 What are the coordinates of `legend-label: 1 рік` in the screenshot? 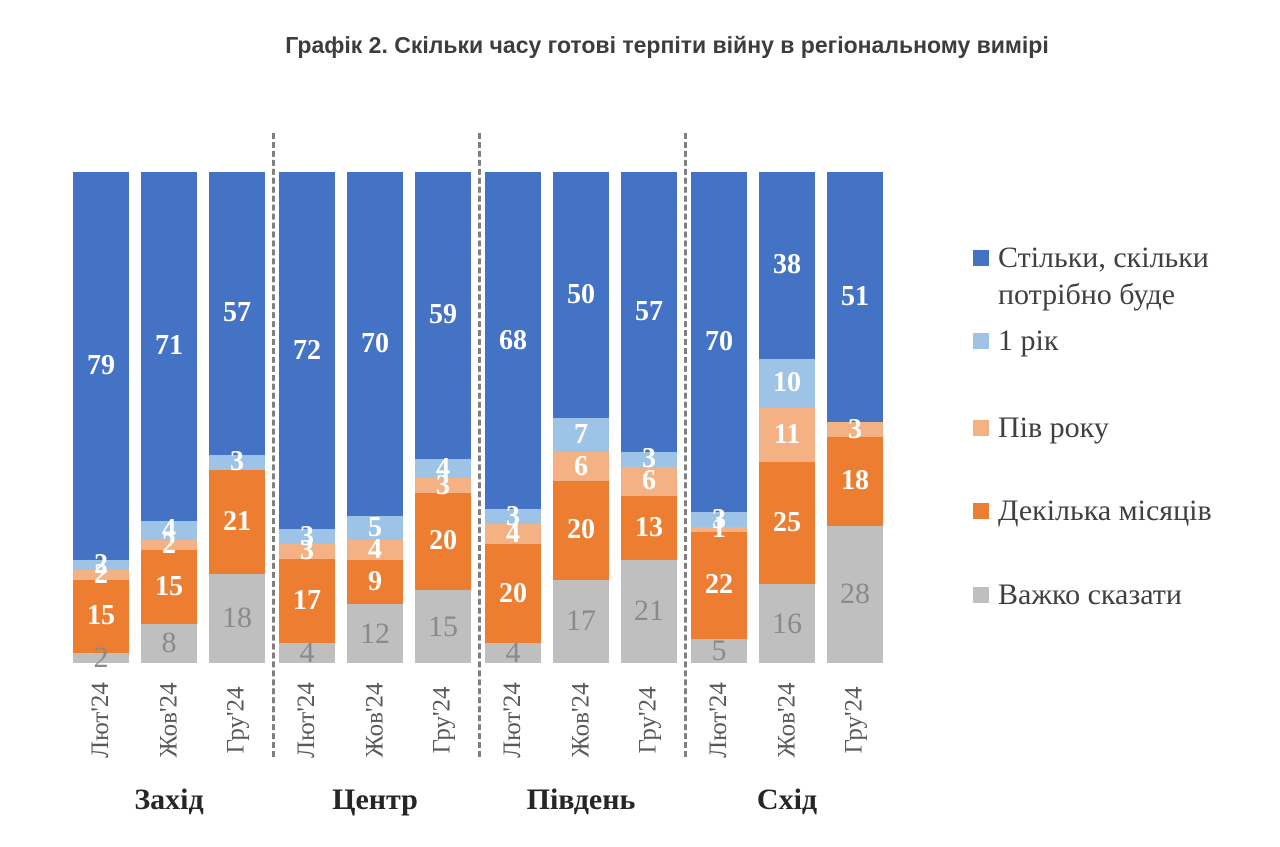 It's located at (1028, 340).